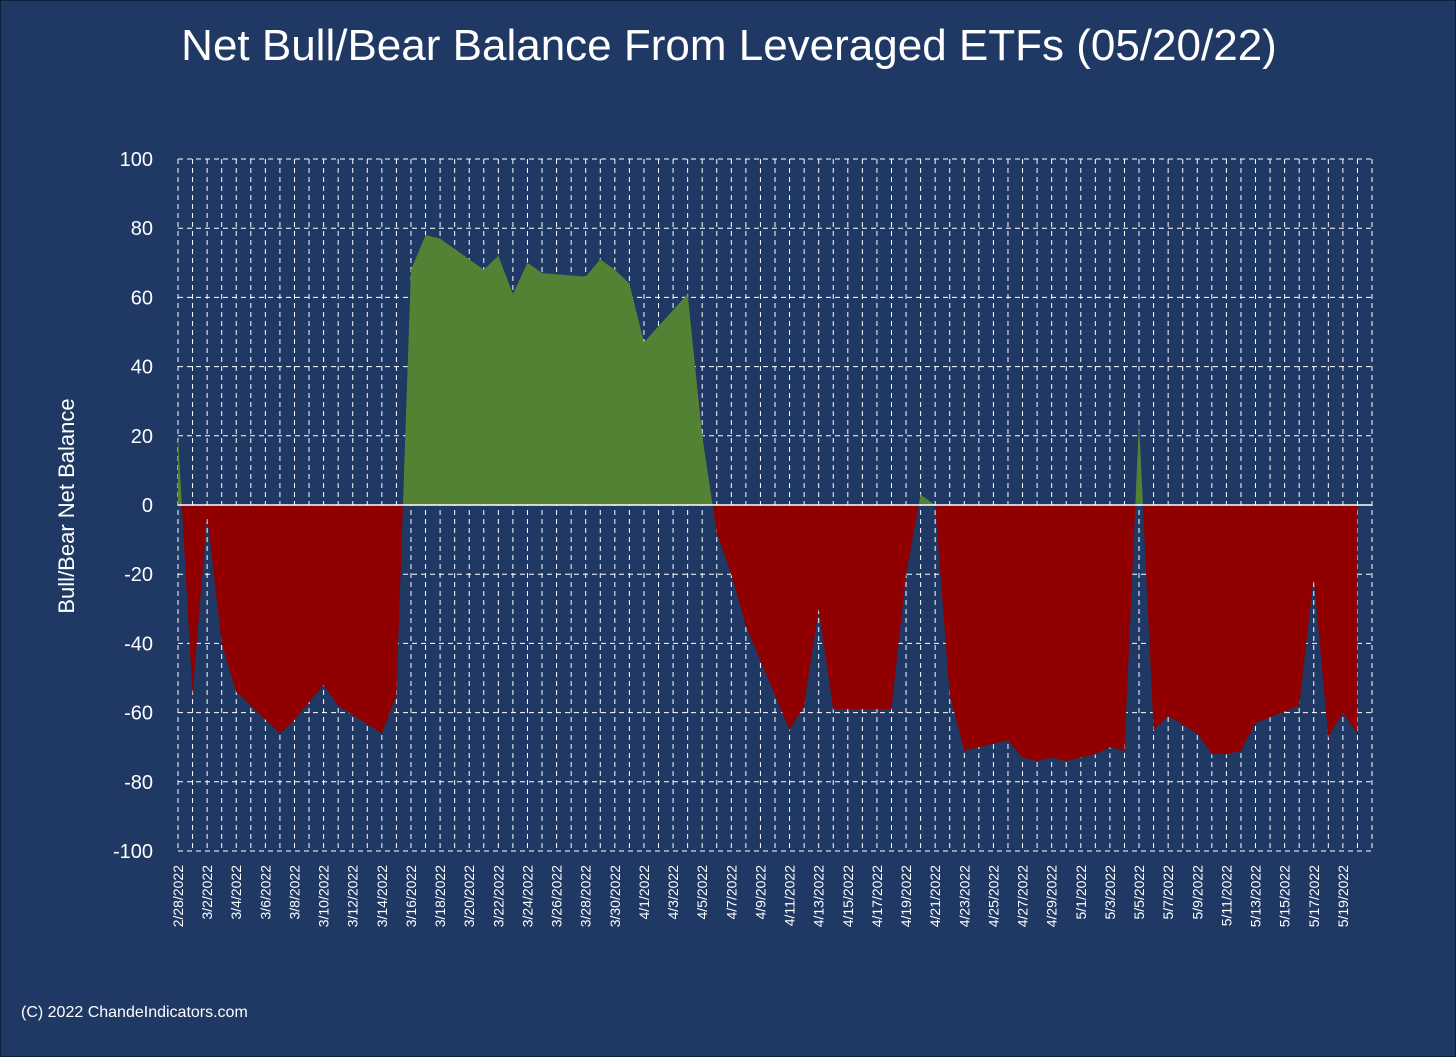 The height and width of the screenshot is (1057, 1456). I want to click on x-tick-label: 3/16/2022, so click(411, 896).